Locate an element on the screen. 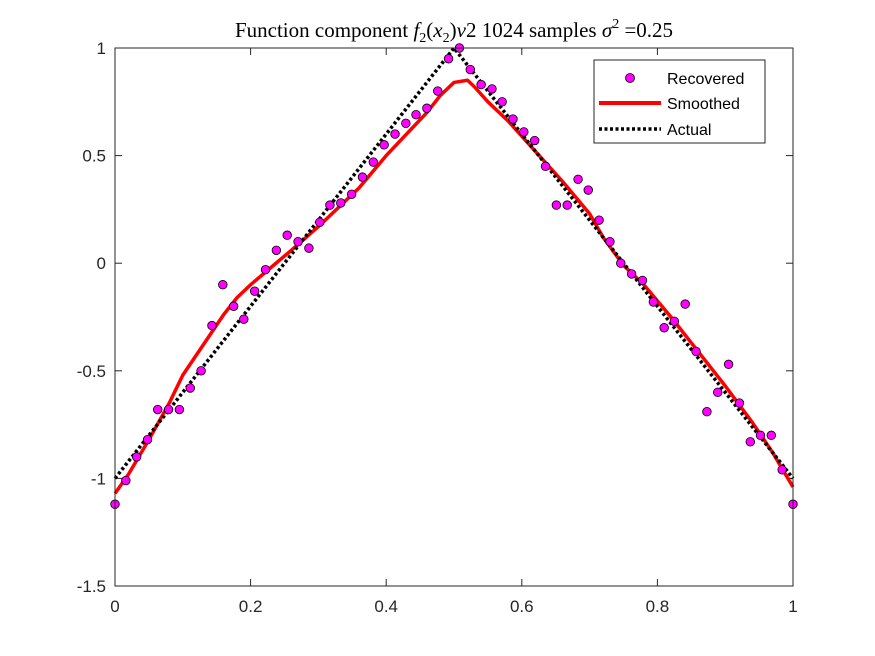 The height and width of the screenshot is (656, 875). x-tick-label: 0.2 is located at coordinates (251, 606).